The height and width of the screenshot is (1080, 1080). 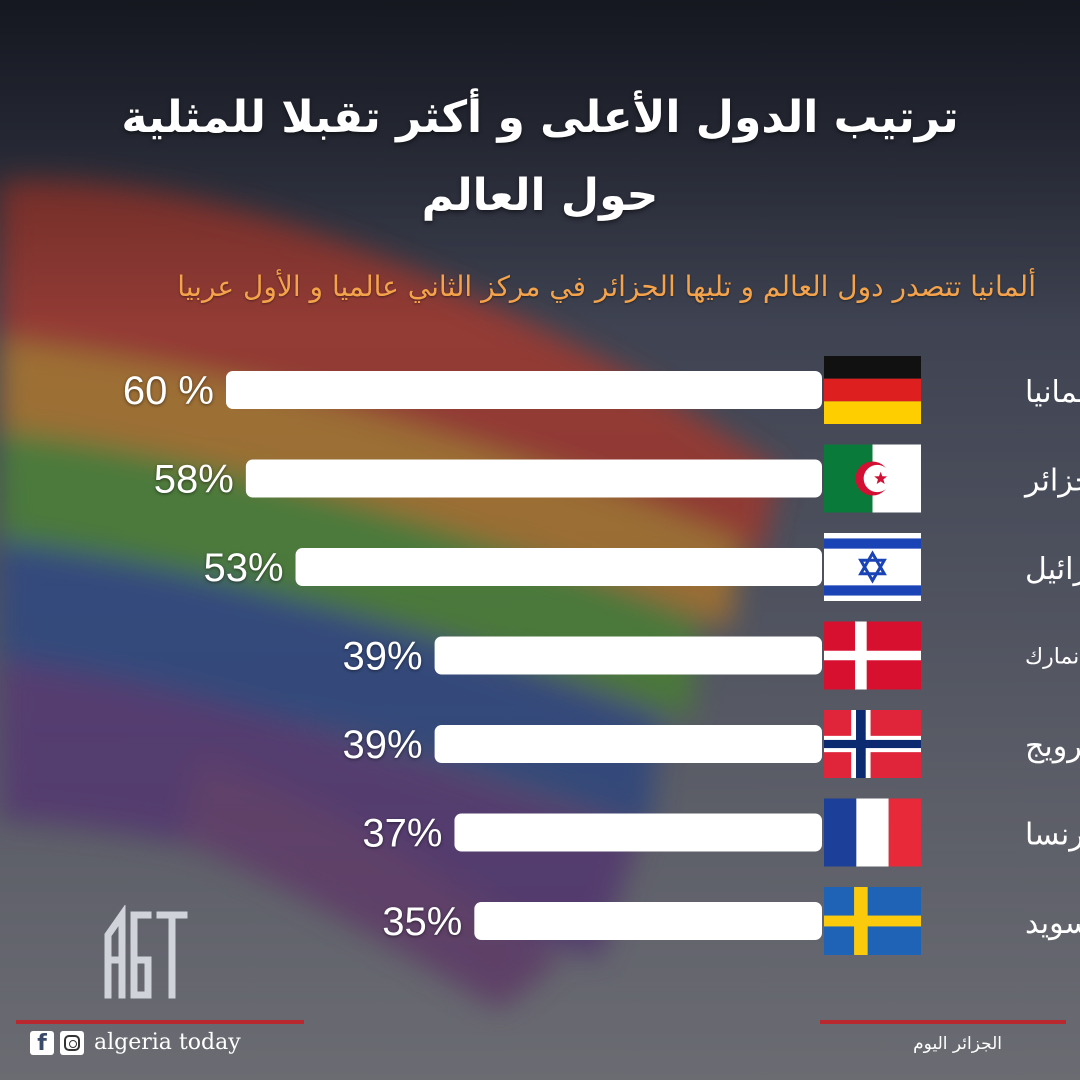 What do you see at coordinates (194, 480) in the screenshot?
I see `value-label-1: 58%` at bounding box center [194, 480].